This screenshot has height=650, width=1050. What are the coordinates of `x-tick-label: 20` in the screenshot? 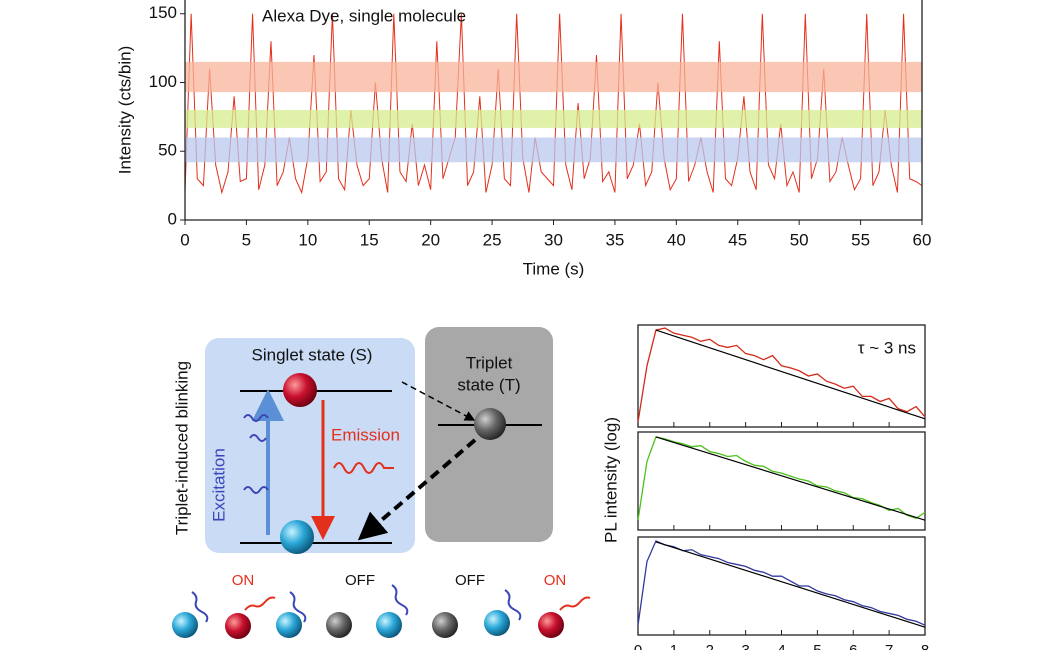 It's located at (430, 239).